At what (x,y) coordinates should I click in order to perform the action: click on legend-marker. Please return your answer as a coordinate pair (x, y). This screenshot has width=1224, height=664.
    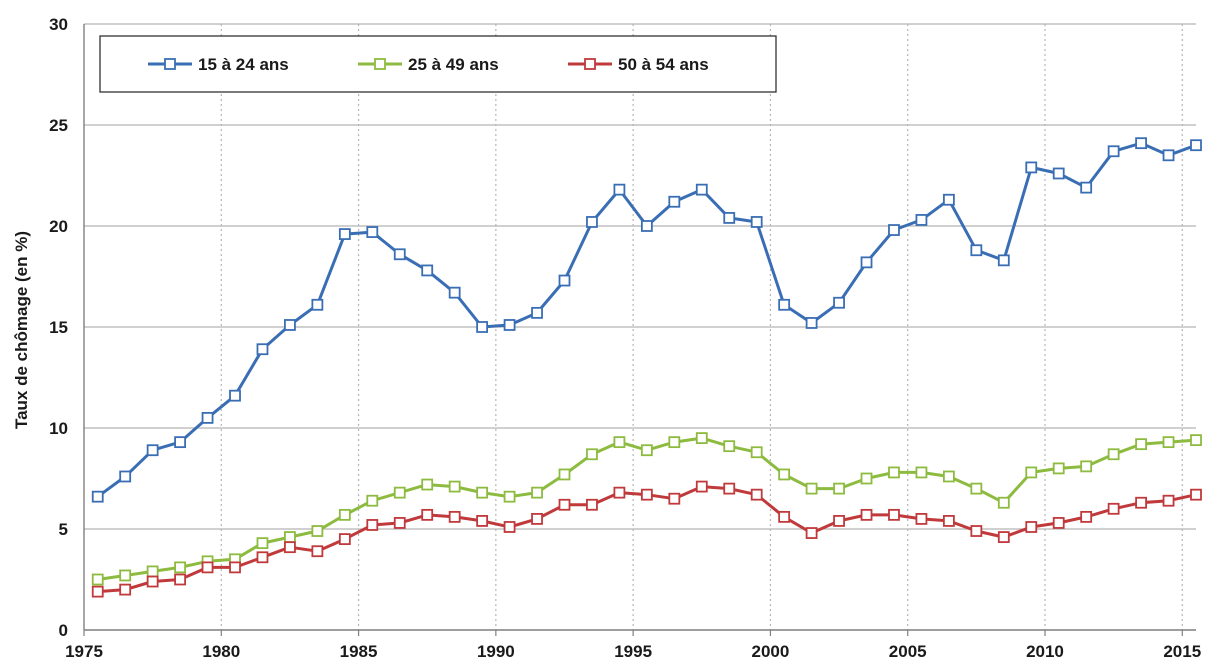
    Looking at the image, I should click on (590, 64).